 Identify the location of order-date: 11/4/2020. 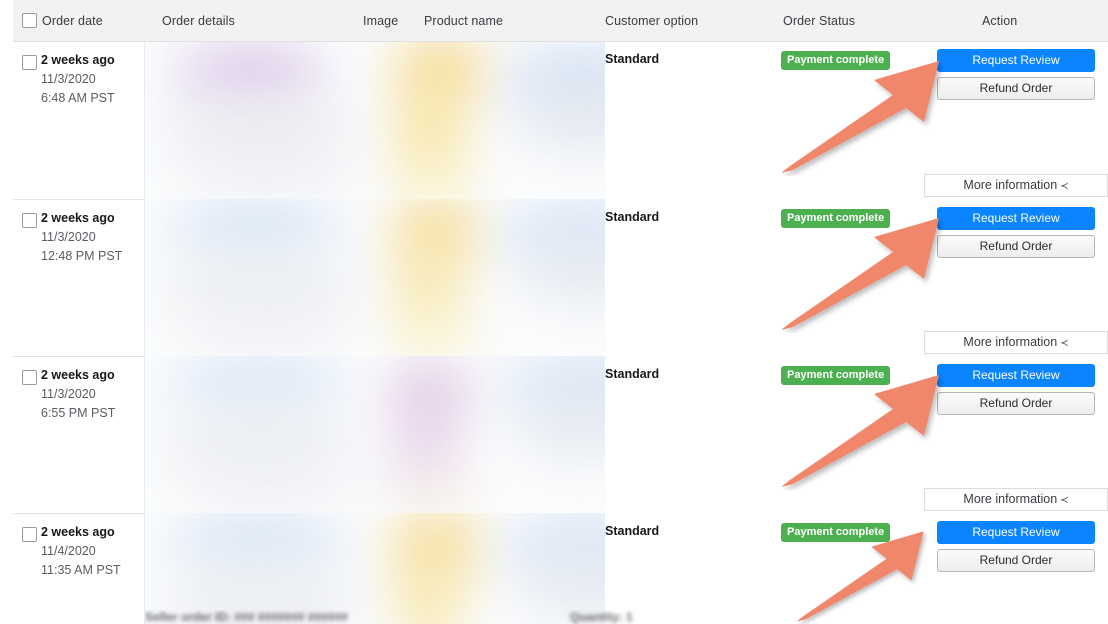
(68, 551).